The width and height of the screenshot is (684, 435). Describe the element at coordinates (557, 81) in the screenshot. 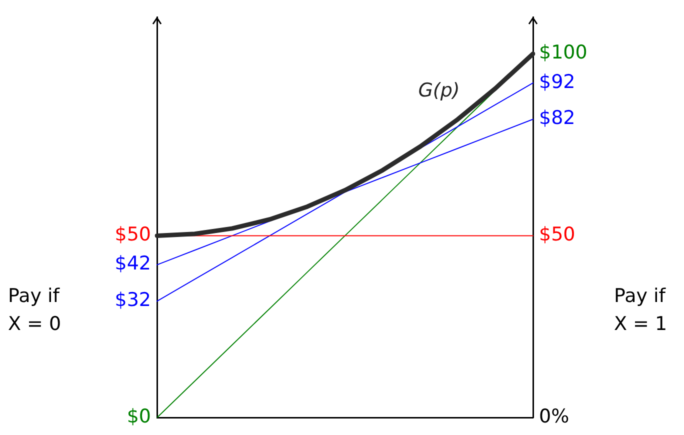

I see `y2-tick-label: $92` at that location.